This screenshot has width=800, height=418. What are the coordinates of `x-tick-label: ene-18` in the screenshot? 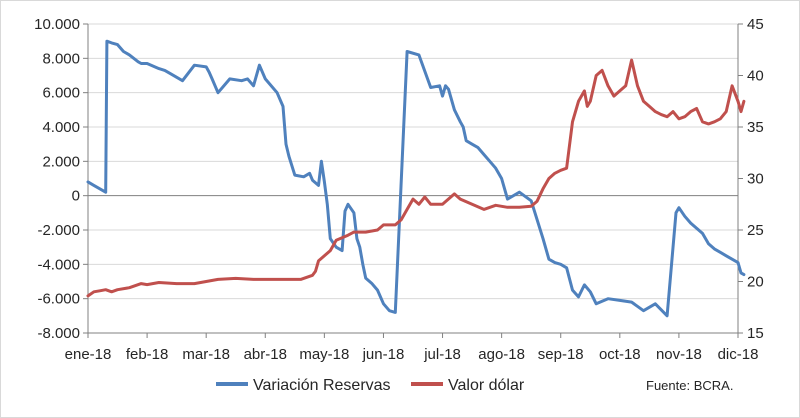 It's located at (88, 354).